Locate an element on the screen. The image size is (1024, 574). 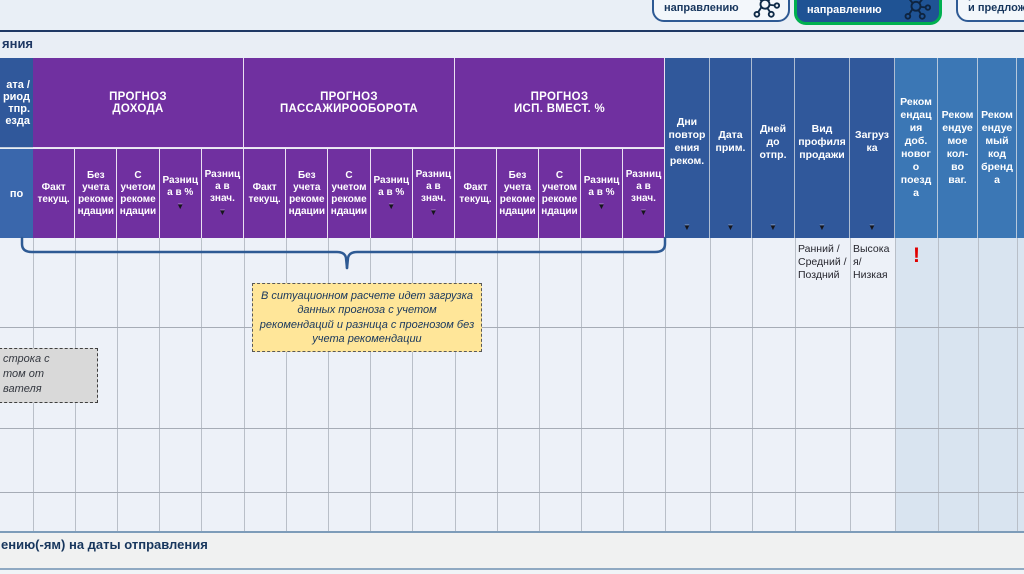
row-note-callout: строка с том от вателя is located at coordinates (49, 375).